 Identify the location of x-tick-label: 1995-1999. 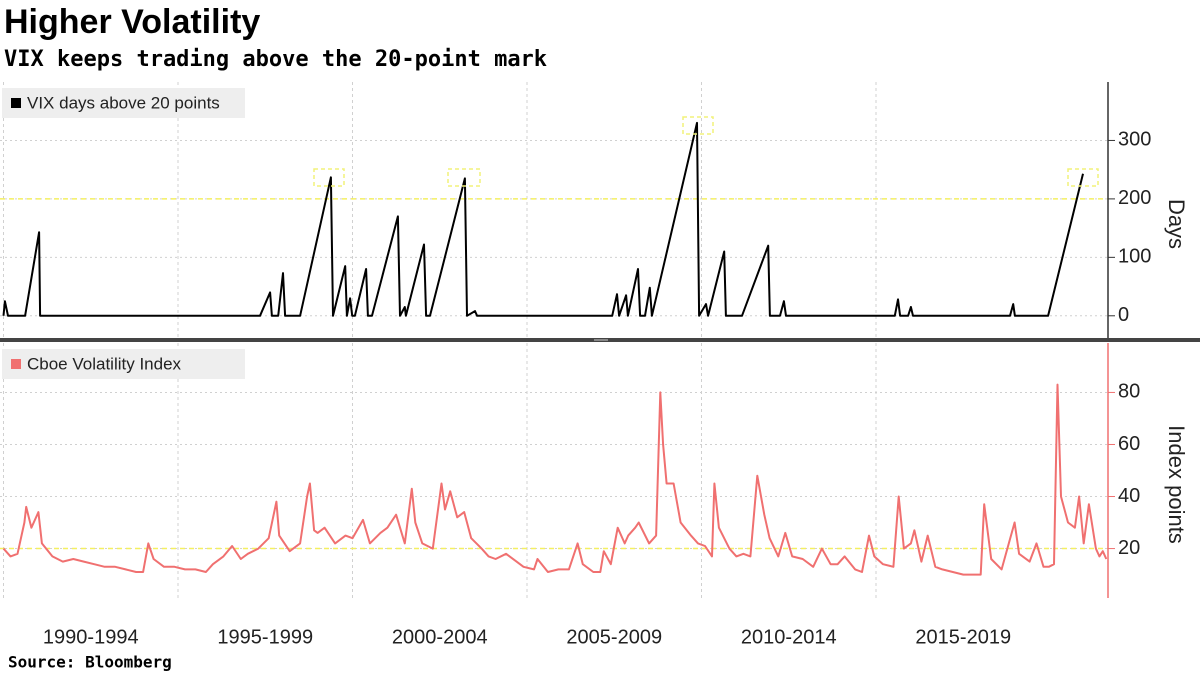
(265, 637).